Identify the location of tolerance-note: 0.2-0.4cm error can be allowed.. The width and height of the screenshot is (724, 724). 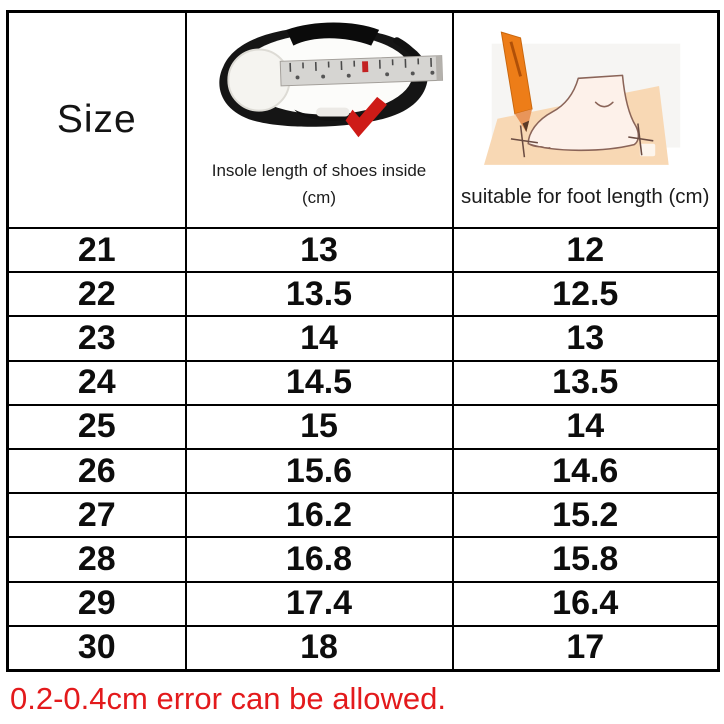
(228, 698).